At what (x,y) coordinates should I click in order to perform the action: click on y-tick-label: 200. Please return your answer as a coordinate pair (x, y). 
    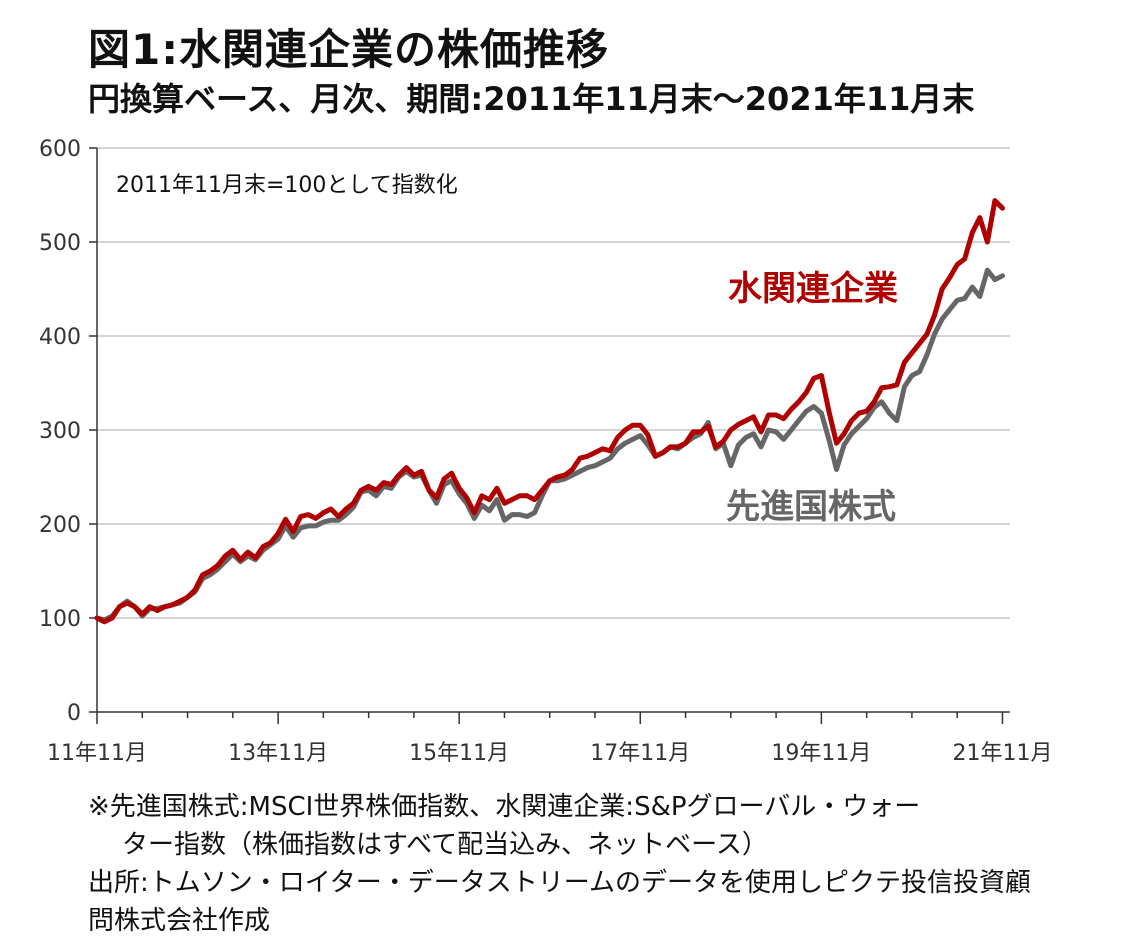
    Looking at the image, I should click on (60, 525).